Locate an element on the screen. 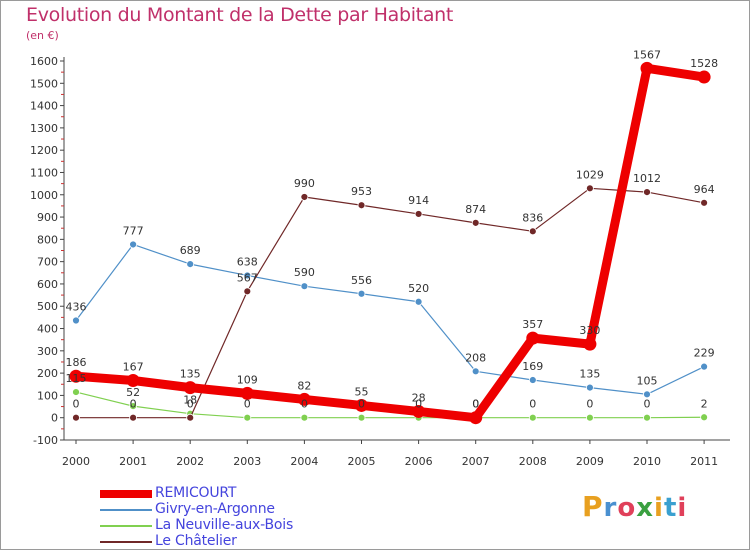 This screenshot has width=750, height=550. data-label: 520 is located at coordinates (418, 288).